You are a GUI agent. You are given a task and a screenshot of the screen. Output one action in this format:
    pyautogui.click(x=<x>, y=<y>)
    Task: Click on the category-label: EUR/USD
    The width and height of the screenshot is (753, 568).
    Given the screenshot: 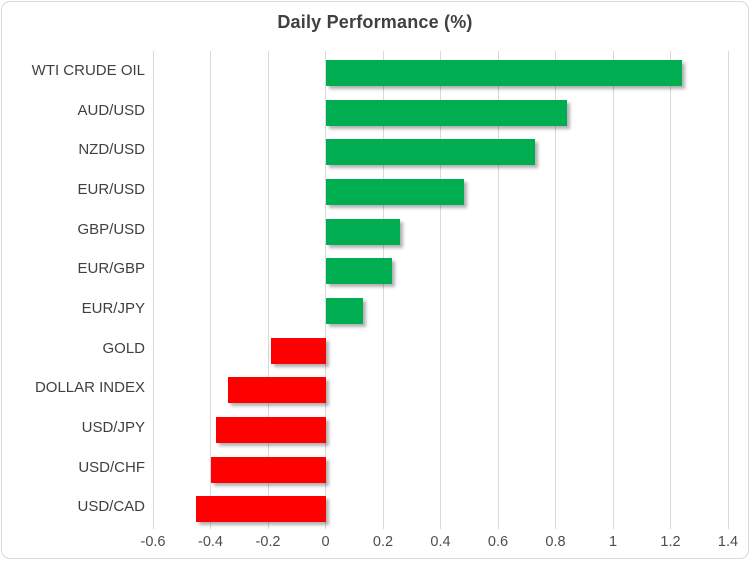 What is the action you would take?
    pyautogui.click(x=111, y=189)
    